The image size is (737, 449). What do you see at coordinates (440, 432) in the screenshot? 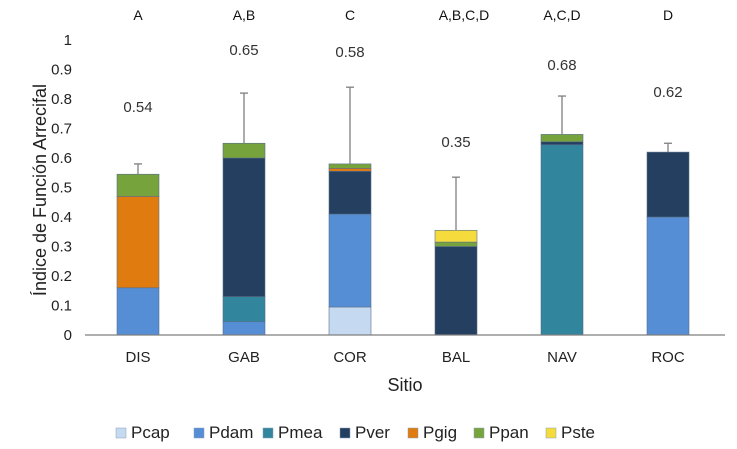
I see `legend-label: Pgig` at bounding box center [440, 432].